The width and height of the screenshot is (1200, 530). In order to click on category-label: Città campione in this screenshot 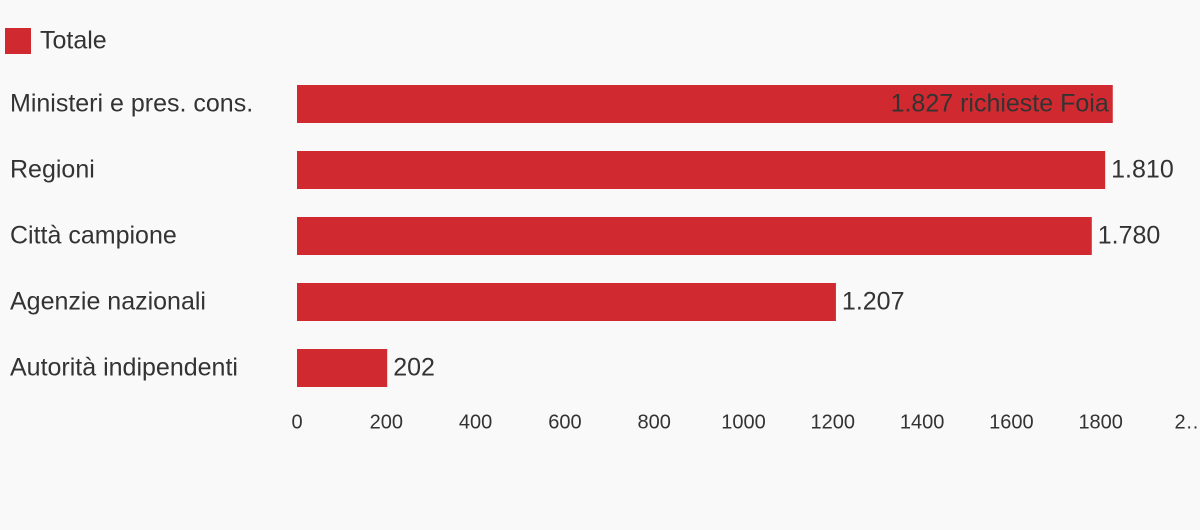, I will do `click(93, 236)`.